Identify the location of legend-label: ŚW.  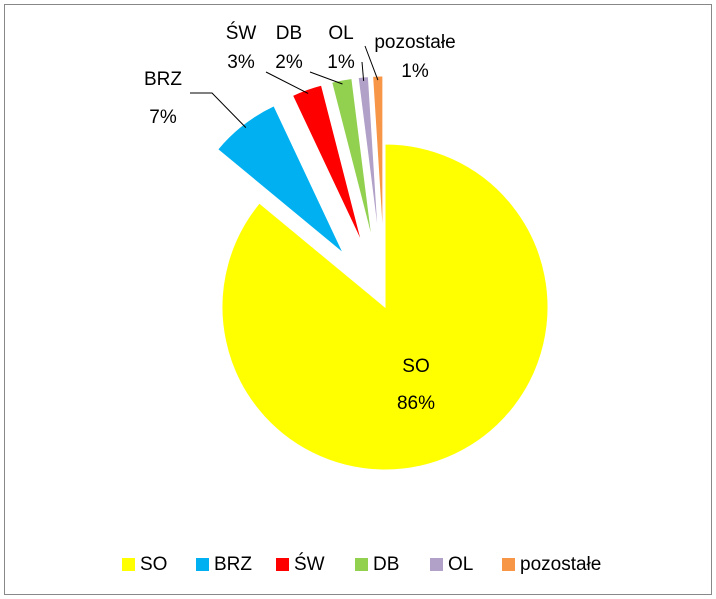
(309, 564).